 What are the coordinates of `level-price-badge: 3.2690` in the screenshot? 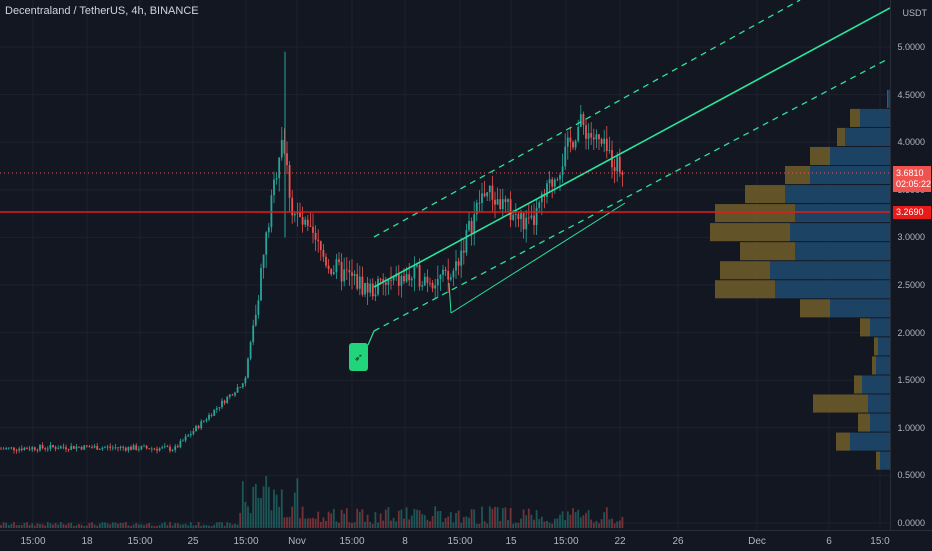 It's located at (912, 212).